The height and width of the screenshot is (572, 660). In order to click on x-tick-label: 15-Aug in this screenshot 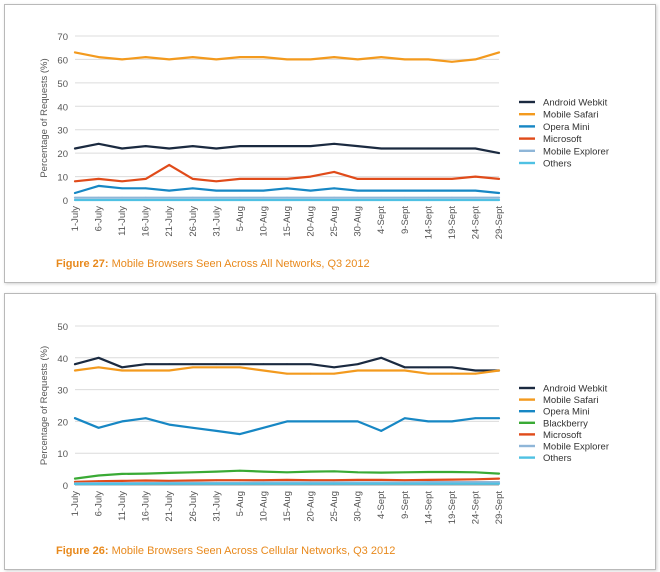, I will do `click(287, 221)`.